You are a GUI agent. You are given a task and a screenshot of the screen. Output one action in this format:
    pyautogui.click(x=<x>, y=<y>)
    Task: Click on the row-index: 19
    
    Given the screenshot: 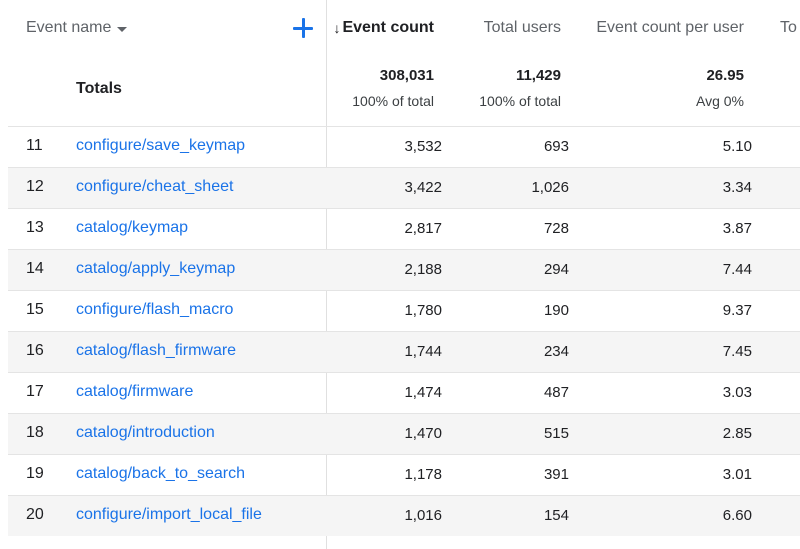 What is the action you would take?
    pyautogui.click(x=35, y=473)
    